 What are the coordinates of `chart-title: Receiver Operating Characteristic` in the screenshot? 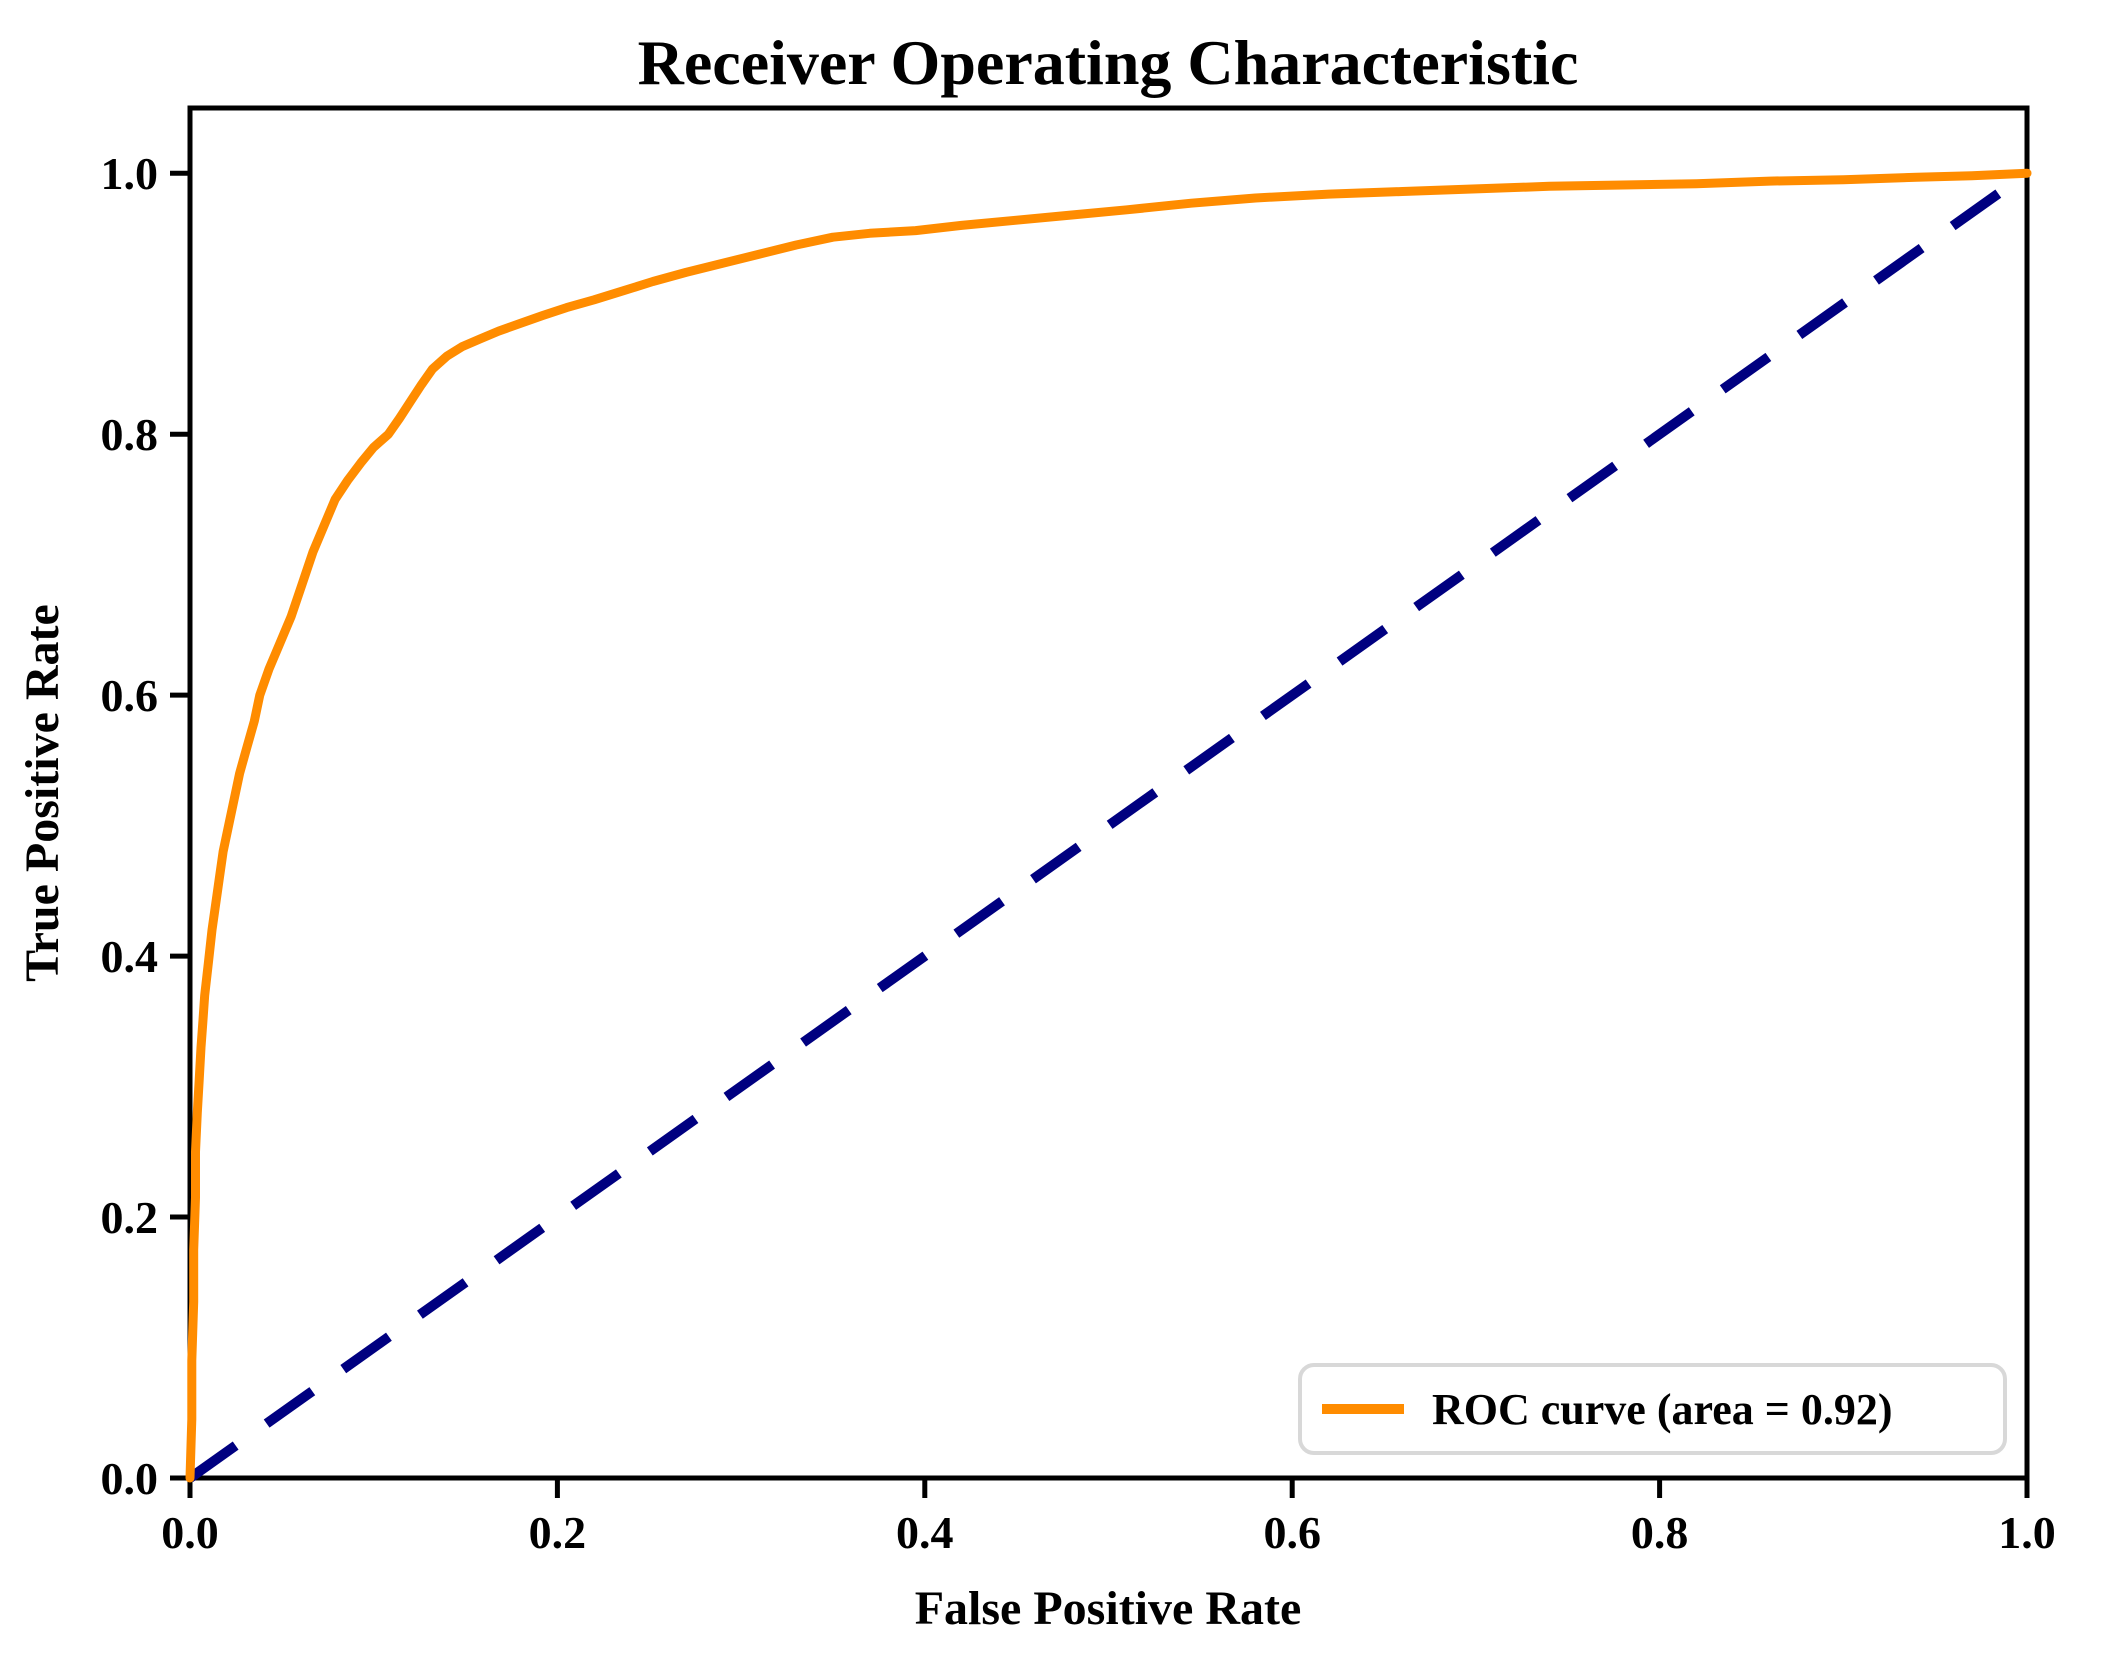 It's located at (1108, 62).